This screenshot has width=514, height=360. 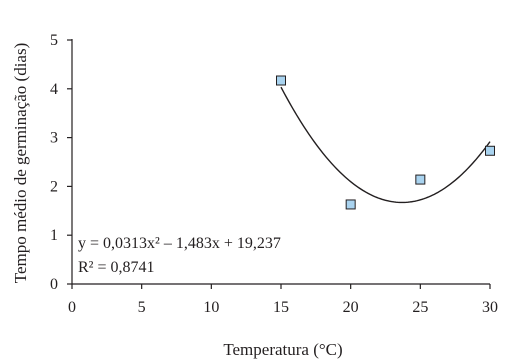 What do you see at coordinates (54, 235) in the screenshot?
I see `y-tick-label: 1` at bounding box center [54, 235].